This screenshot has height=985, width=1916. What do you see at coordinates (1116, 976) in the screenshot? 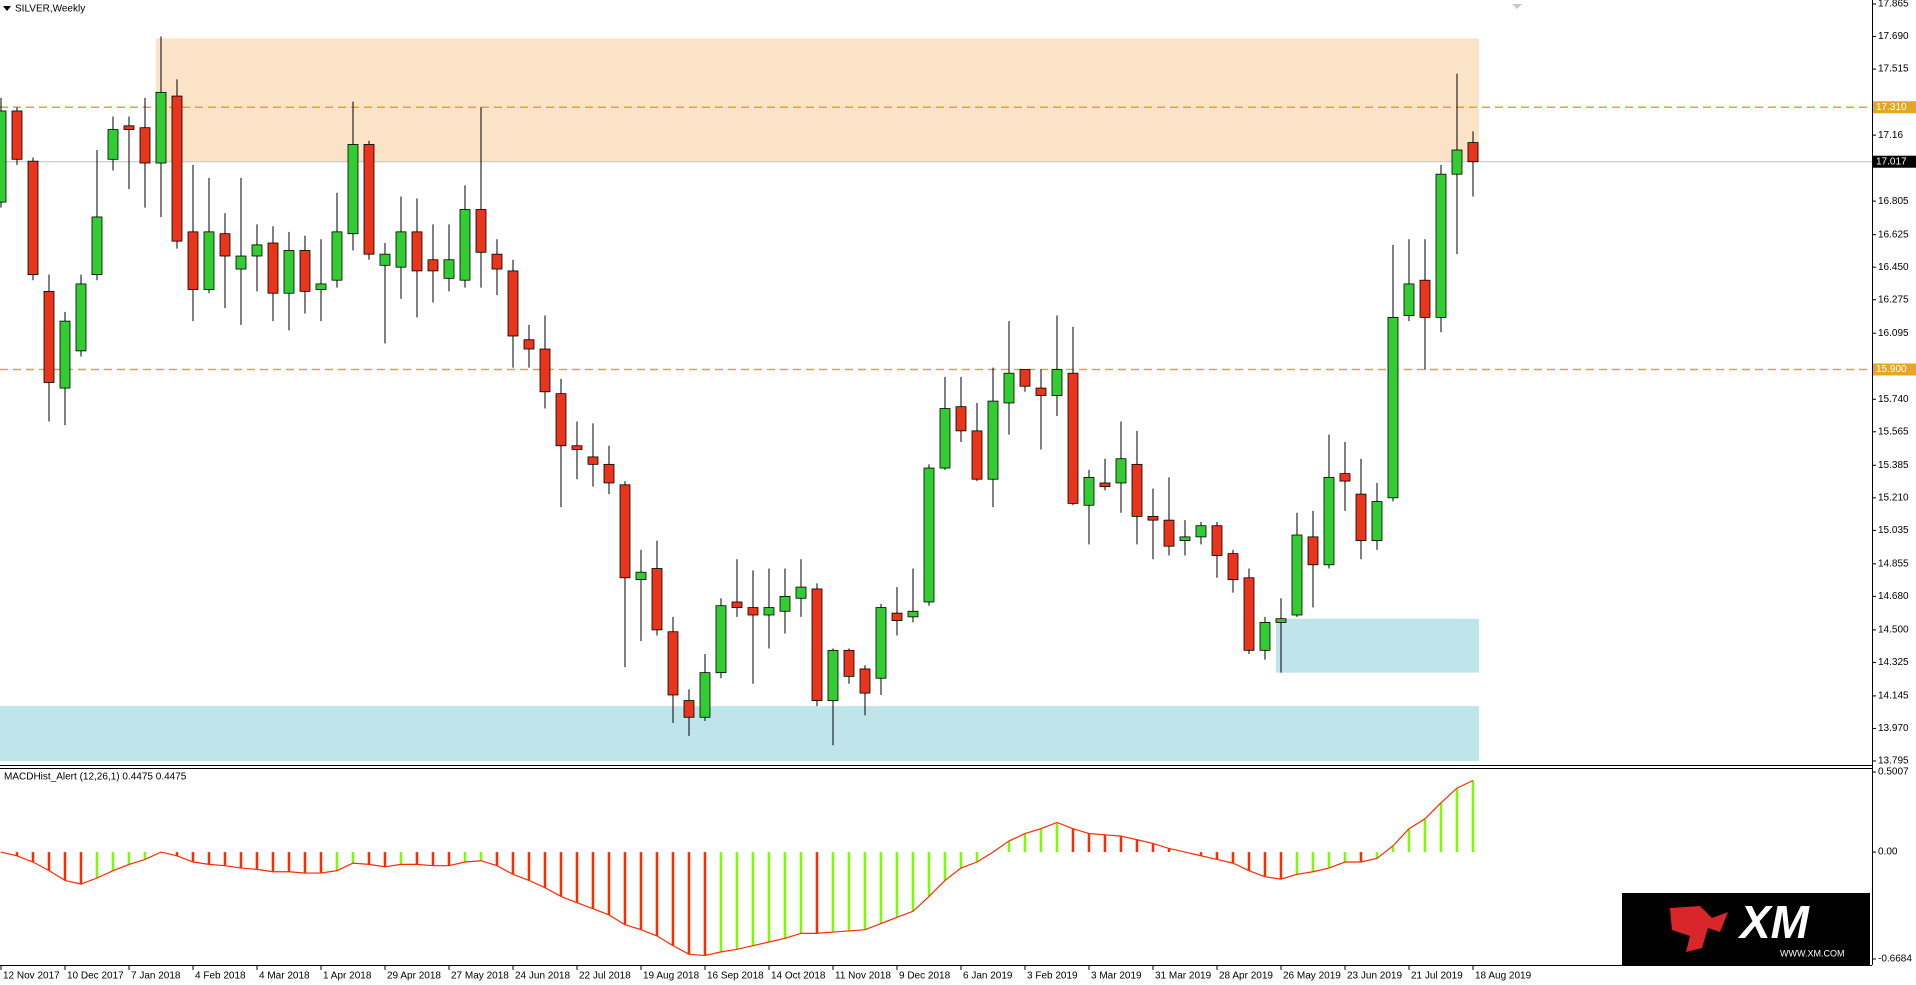
I see `x-tick-label: 3 Mar 2019` at bounding box center [1116, 976].